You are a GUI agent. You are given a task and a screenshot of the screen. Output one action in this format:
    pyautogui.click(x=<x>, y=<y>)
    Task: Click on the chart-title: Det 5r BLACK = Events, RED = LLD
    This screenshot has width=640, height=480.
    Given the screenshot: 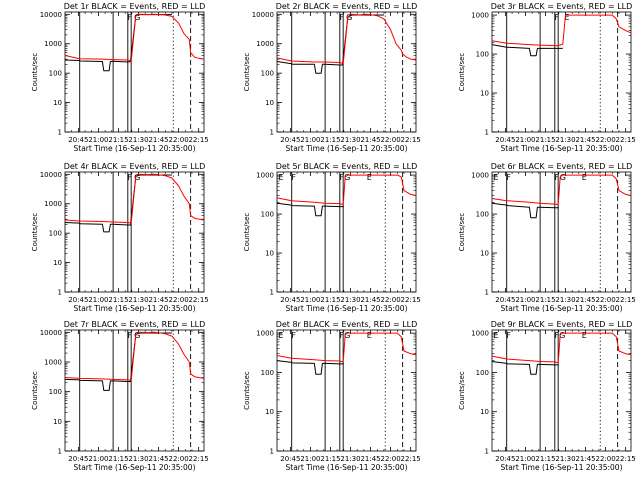 What is the action you would take?
    pyautogui.click(x=347, y=166)
    